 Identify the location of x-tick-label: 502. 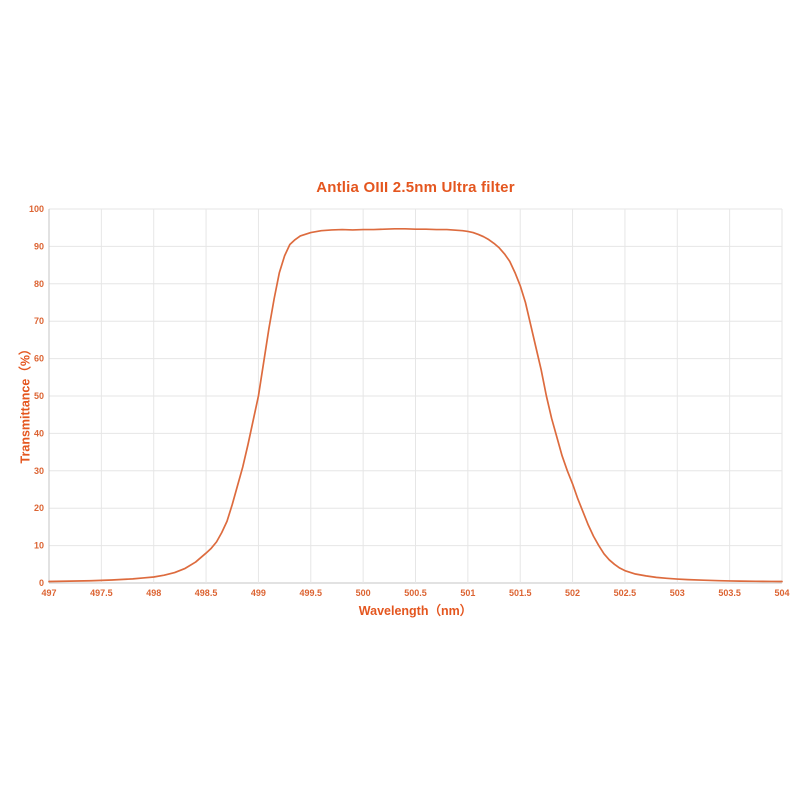
(572, 593).